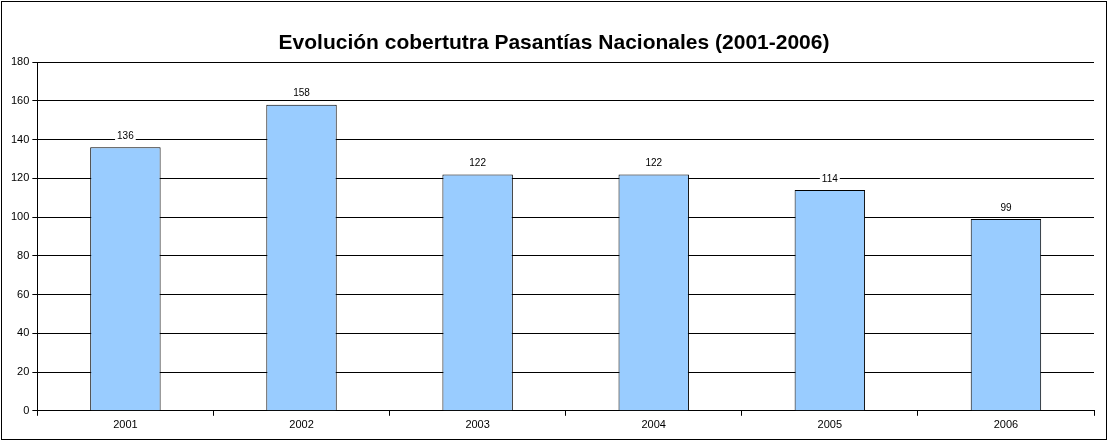 The height and width of the screenshot is (443, 1110). Describe the element at coordinates (20, 138) in the screenshot. I see `y-tick-label: 140` at that location.